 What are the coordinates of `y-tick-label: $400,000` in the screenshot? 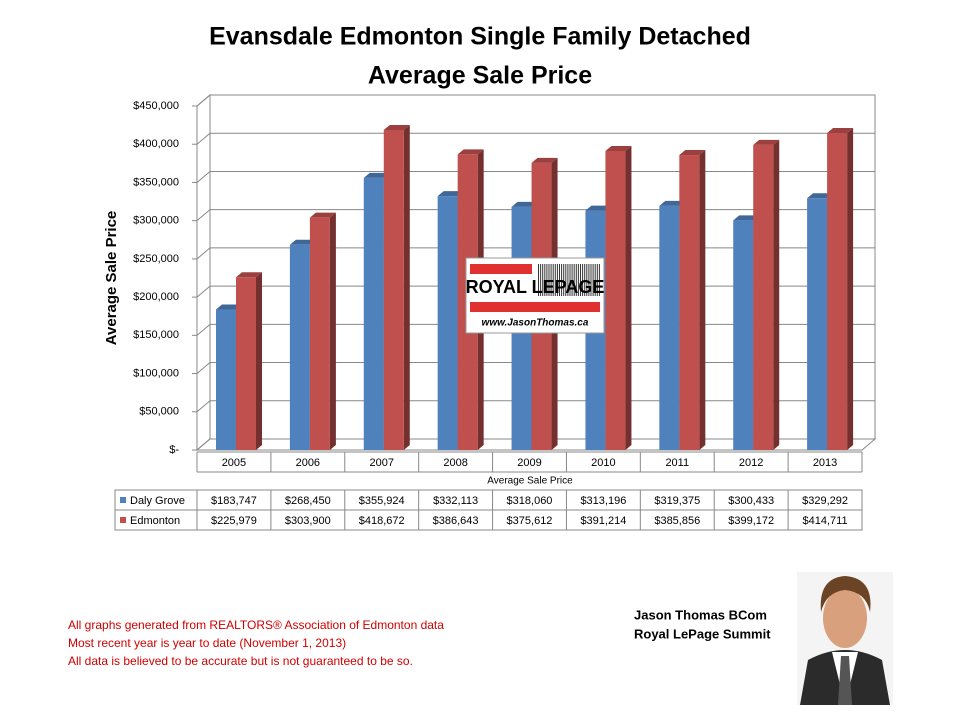 It's located at (156, 144).